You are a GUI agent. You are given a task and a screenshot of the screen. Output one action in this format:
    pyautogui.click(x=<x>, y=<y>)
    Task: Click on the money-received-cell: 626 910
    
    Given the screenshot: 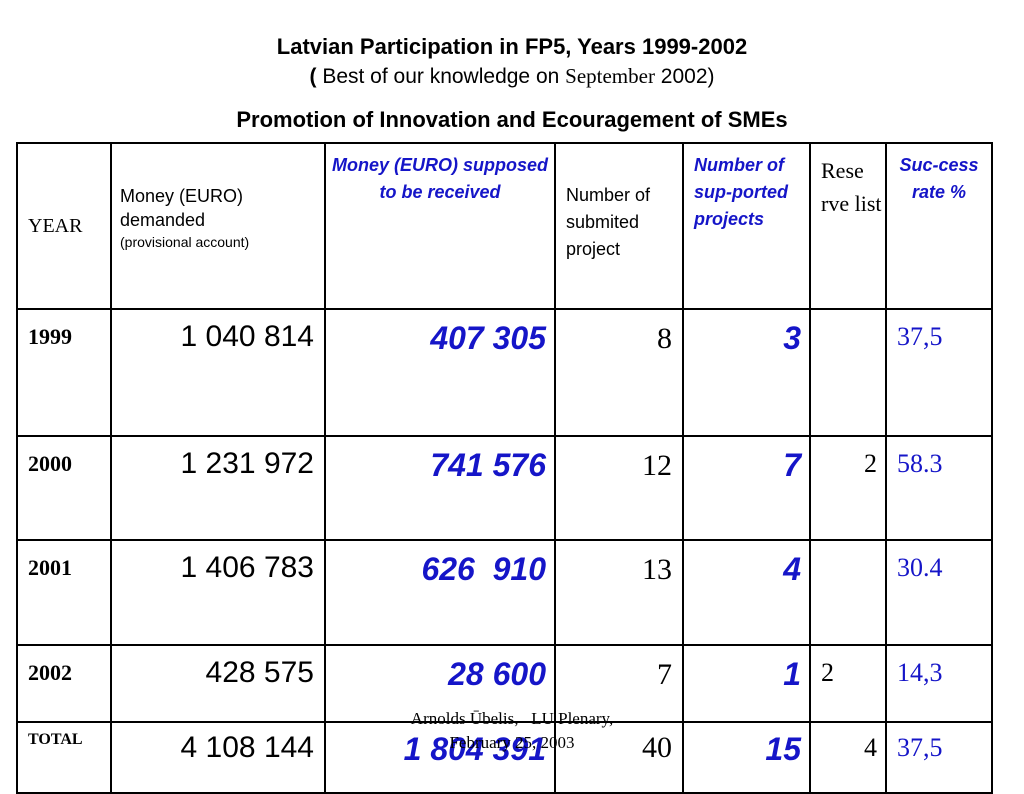 What is the action you would take?
    pyautogui.click(x=440, y=592)
    